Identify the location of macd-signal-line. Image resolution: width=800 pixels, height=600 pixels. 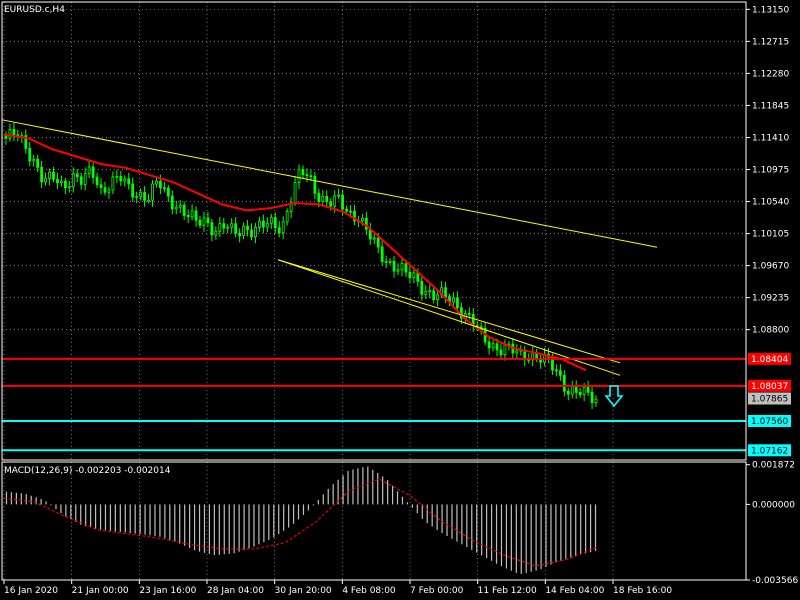
(301, 522).